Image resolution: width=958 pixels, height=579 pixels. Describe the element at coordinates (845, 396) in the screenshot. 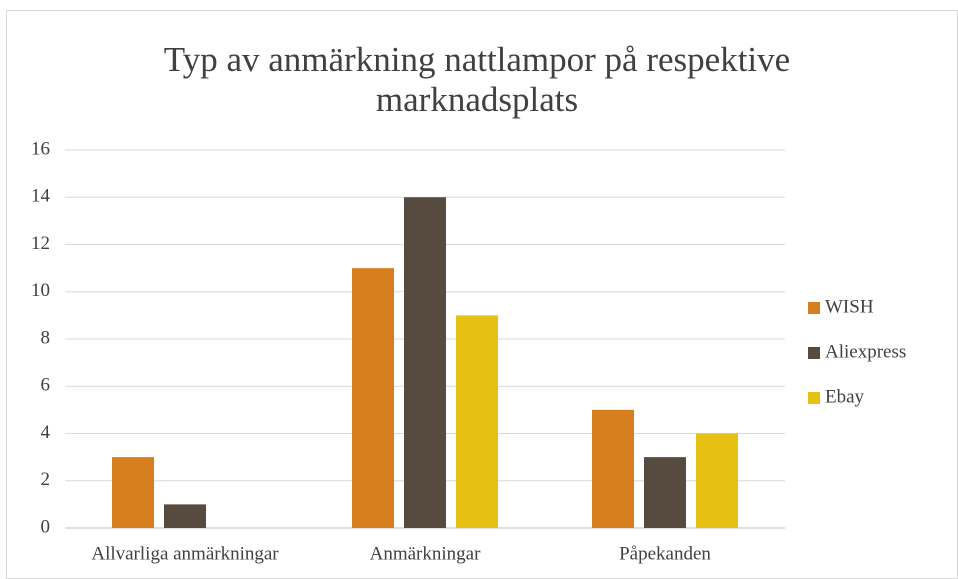

I see `legend-label: Ebay` at that location.